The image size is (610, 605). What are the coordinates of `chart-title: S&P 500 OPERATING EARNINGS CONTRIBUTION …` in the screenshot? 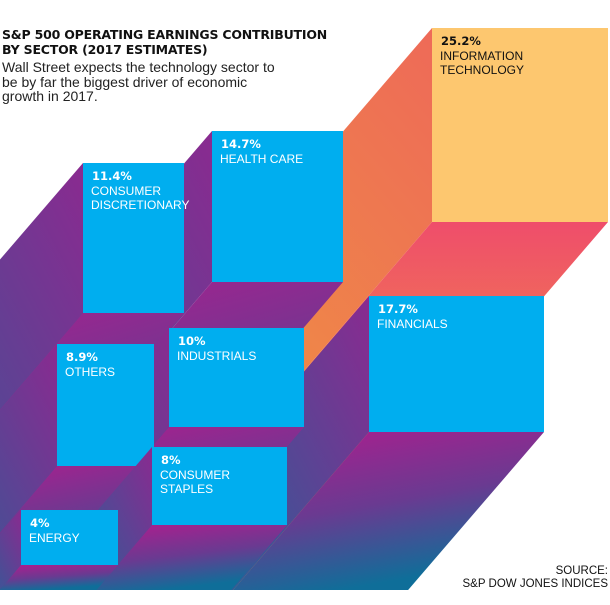 It's located at (165, 42).